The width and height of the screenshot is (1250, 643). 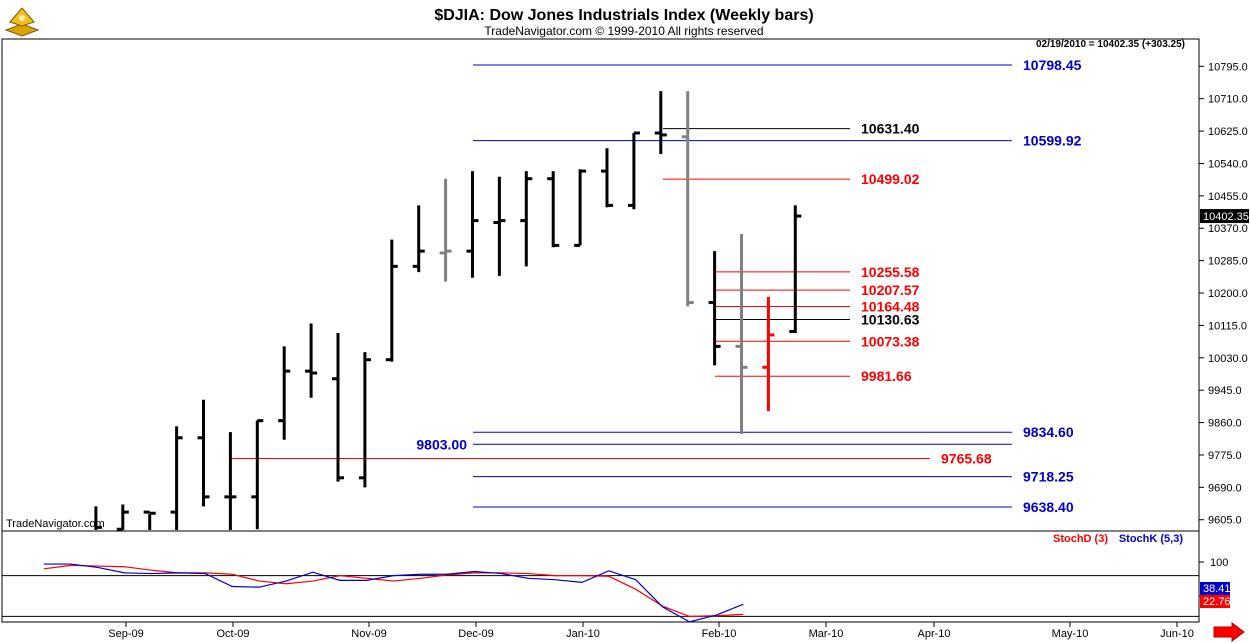 I want to click on date-tick-label: Oct-09, so click(x=232, y=634).